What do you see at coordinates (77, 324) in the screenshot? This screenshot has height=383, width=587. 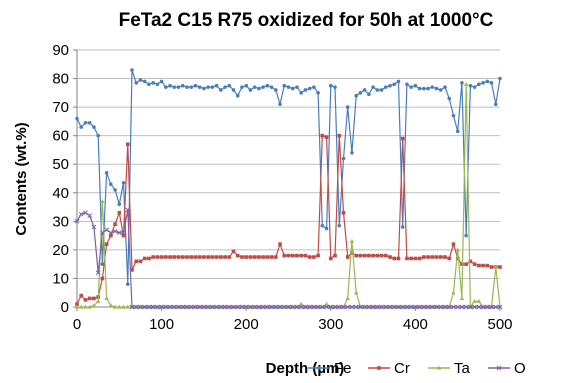 I see `x-tick-label: 0` at bounding box center [77, 324].